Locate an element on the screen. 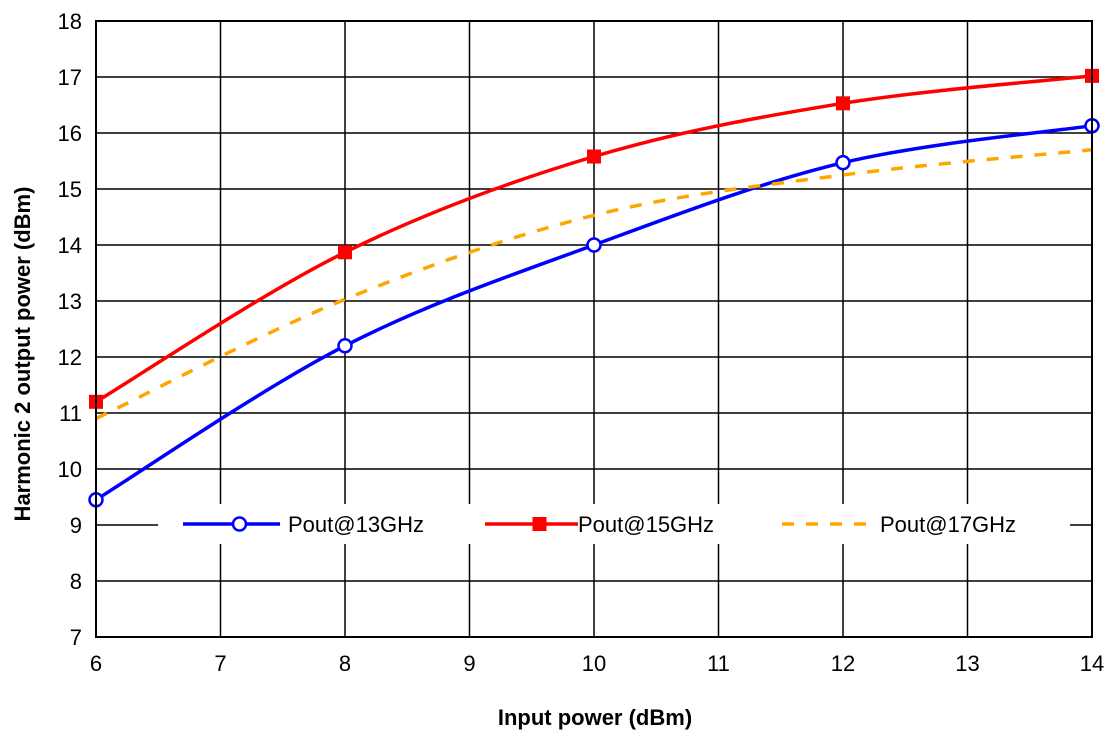 The image size is (1114, 733). y-tick-label-2: 9 is located at coordinates (76, 525).